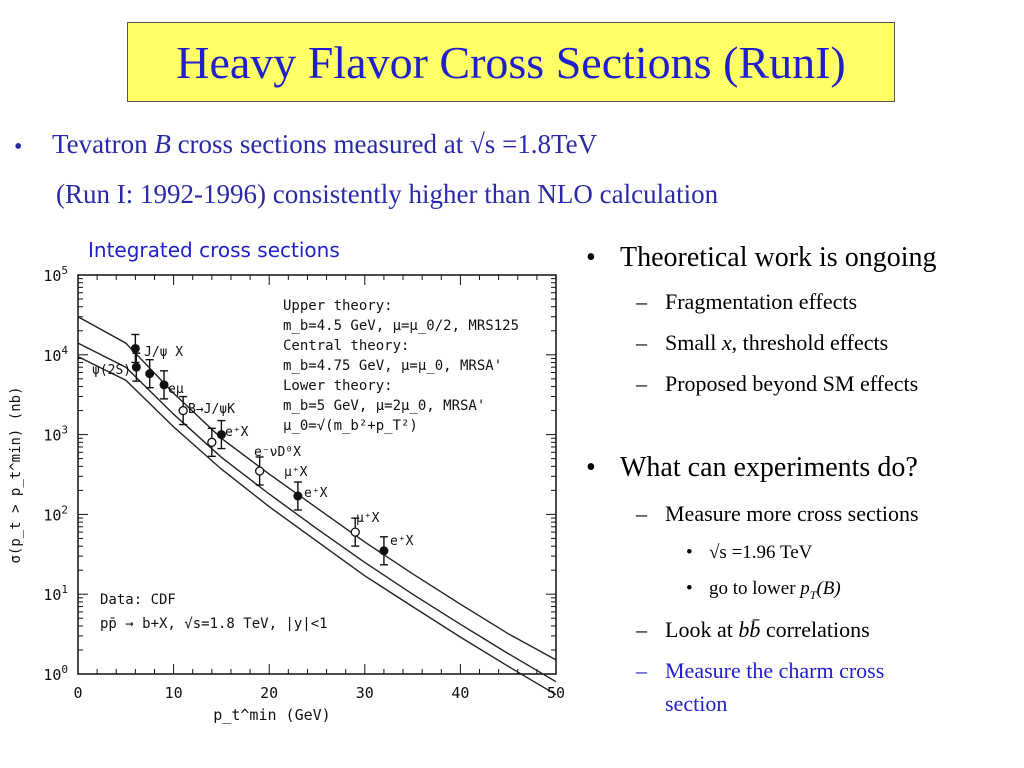 Image resolution: width=1024 pixels, height=768 pixels. I want to click on theory-text-line: Central theory:, so click(346, 346).